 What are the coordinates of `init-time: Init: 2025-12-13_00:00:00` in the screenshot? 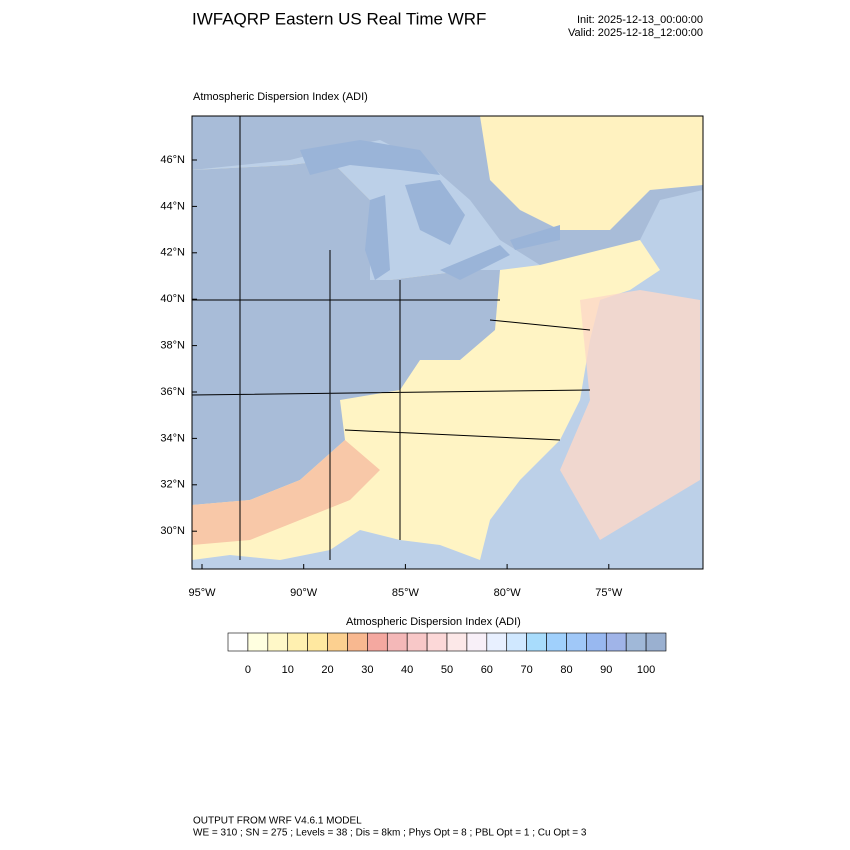 It's located at (640, 20).